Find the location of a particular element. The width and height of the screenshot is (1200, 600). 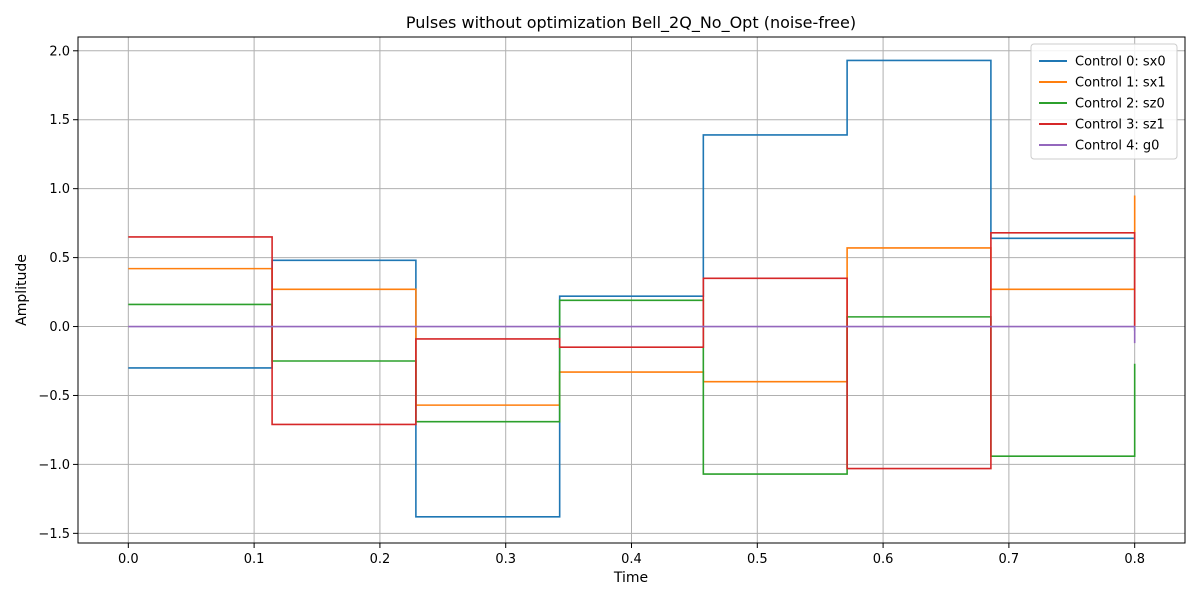

x-tick-label: 0.5 is located at coordinates (757, 559).